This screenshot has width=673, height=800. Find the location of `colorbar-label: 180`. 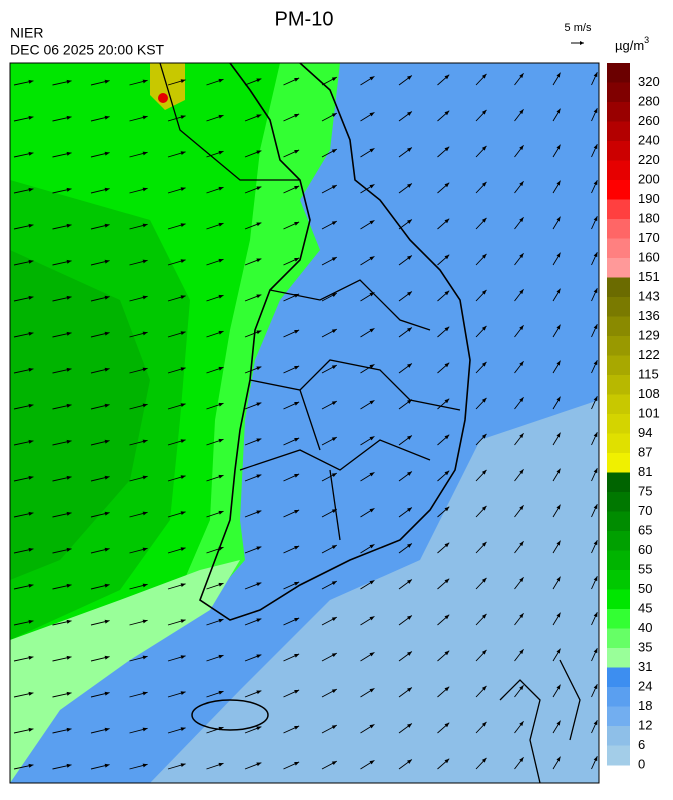

colorbar-label: 180 is located at coordinates (649, 217).